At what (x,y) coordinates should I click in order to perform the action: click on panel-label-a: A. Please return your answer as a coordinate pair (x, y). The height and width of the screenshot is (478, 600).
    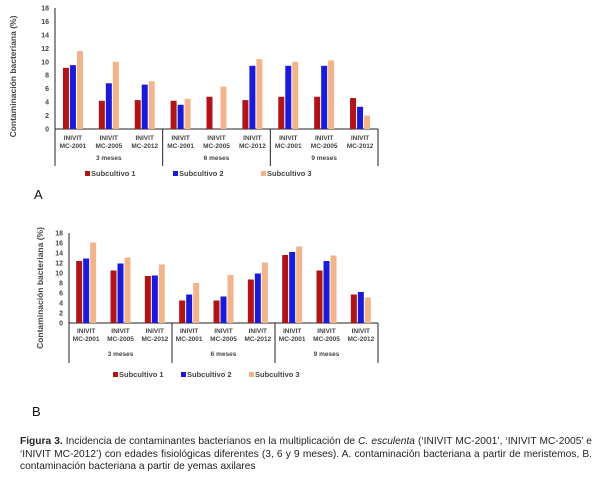
    Looking at the image, I should click on (38, 194).